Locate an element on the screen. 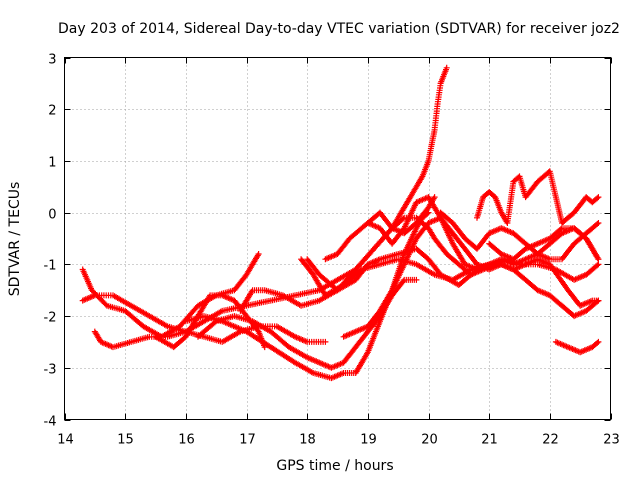 This screenshot has height=480, width=640. x-tick-label: 21 is located at coordinates (489, 440).